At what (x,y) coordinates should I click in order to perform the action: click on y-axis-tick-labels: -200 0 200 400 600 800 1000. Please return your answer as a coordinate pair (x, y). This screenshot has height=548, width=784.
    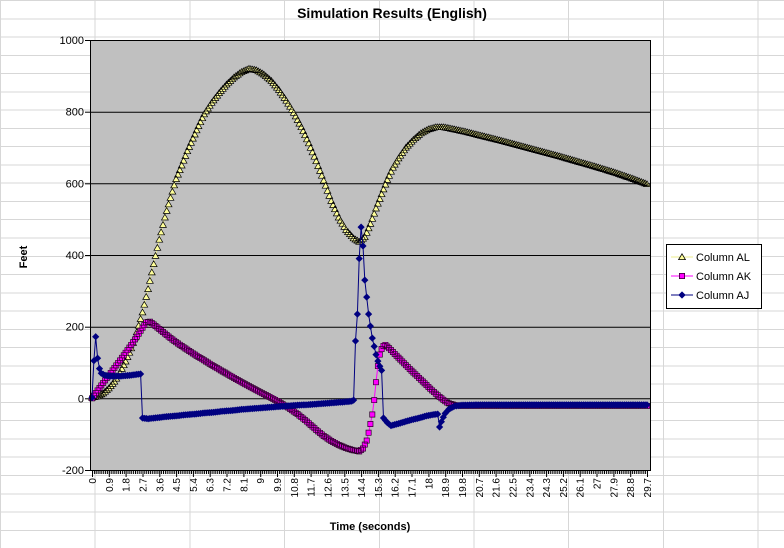
    Looking at the image, I should click on (72, 256).